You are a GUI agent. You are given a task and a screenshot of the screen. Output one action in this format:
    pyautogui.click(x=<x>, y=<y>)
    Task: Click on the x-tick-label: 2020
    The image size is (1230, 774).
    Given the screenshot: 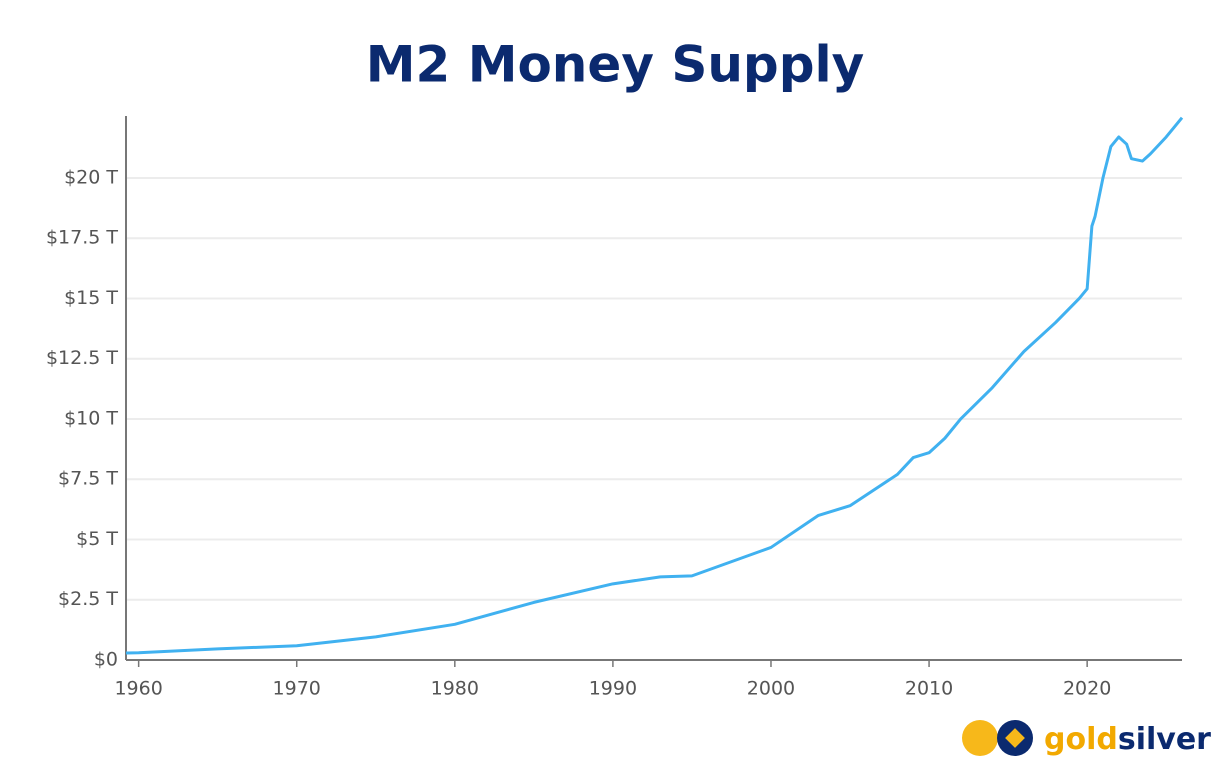 What is the action you would take?
    pyautogui.click(x=1087, y=689)
    